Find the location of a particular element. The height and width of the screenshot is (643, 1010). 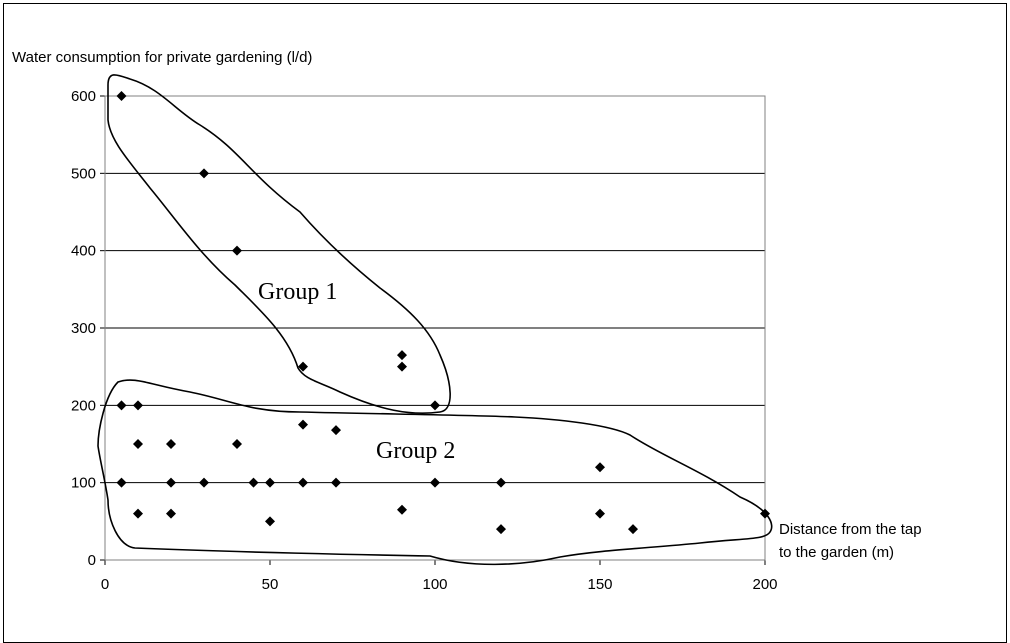

x-tick-label: 50 is located at coordinates (270, 584).